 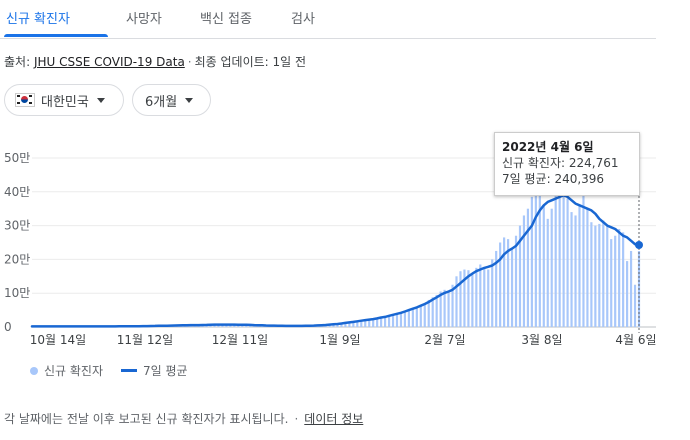 I want to click on y-tick-label: 20만, so click(x=17, y=259).